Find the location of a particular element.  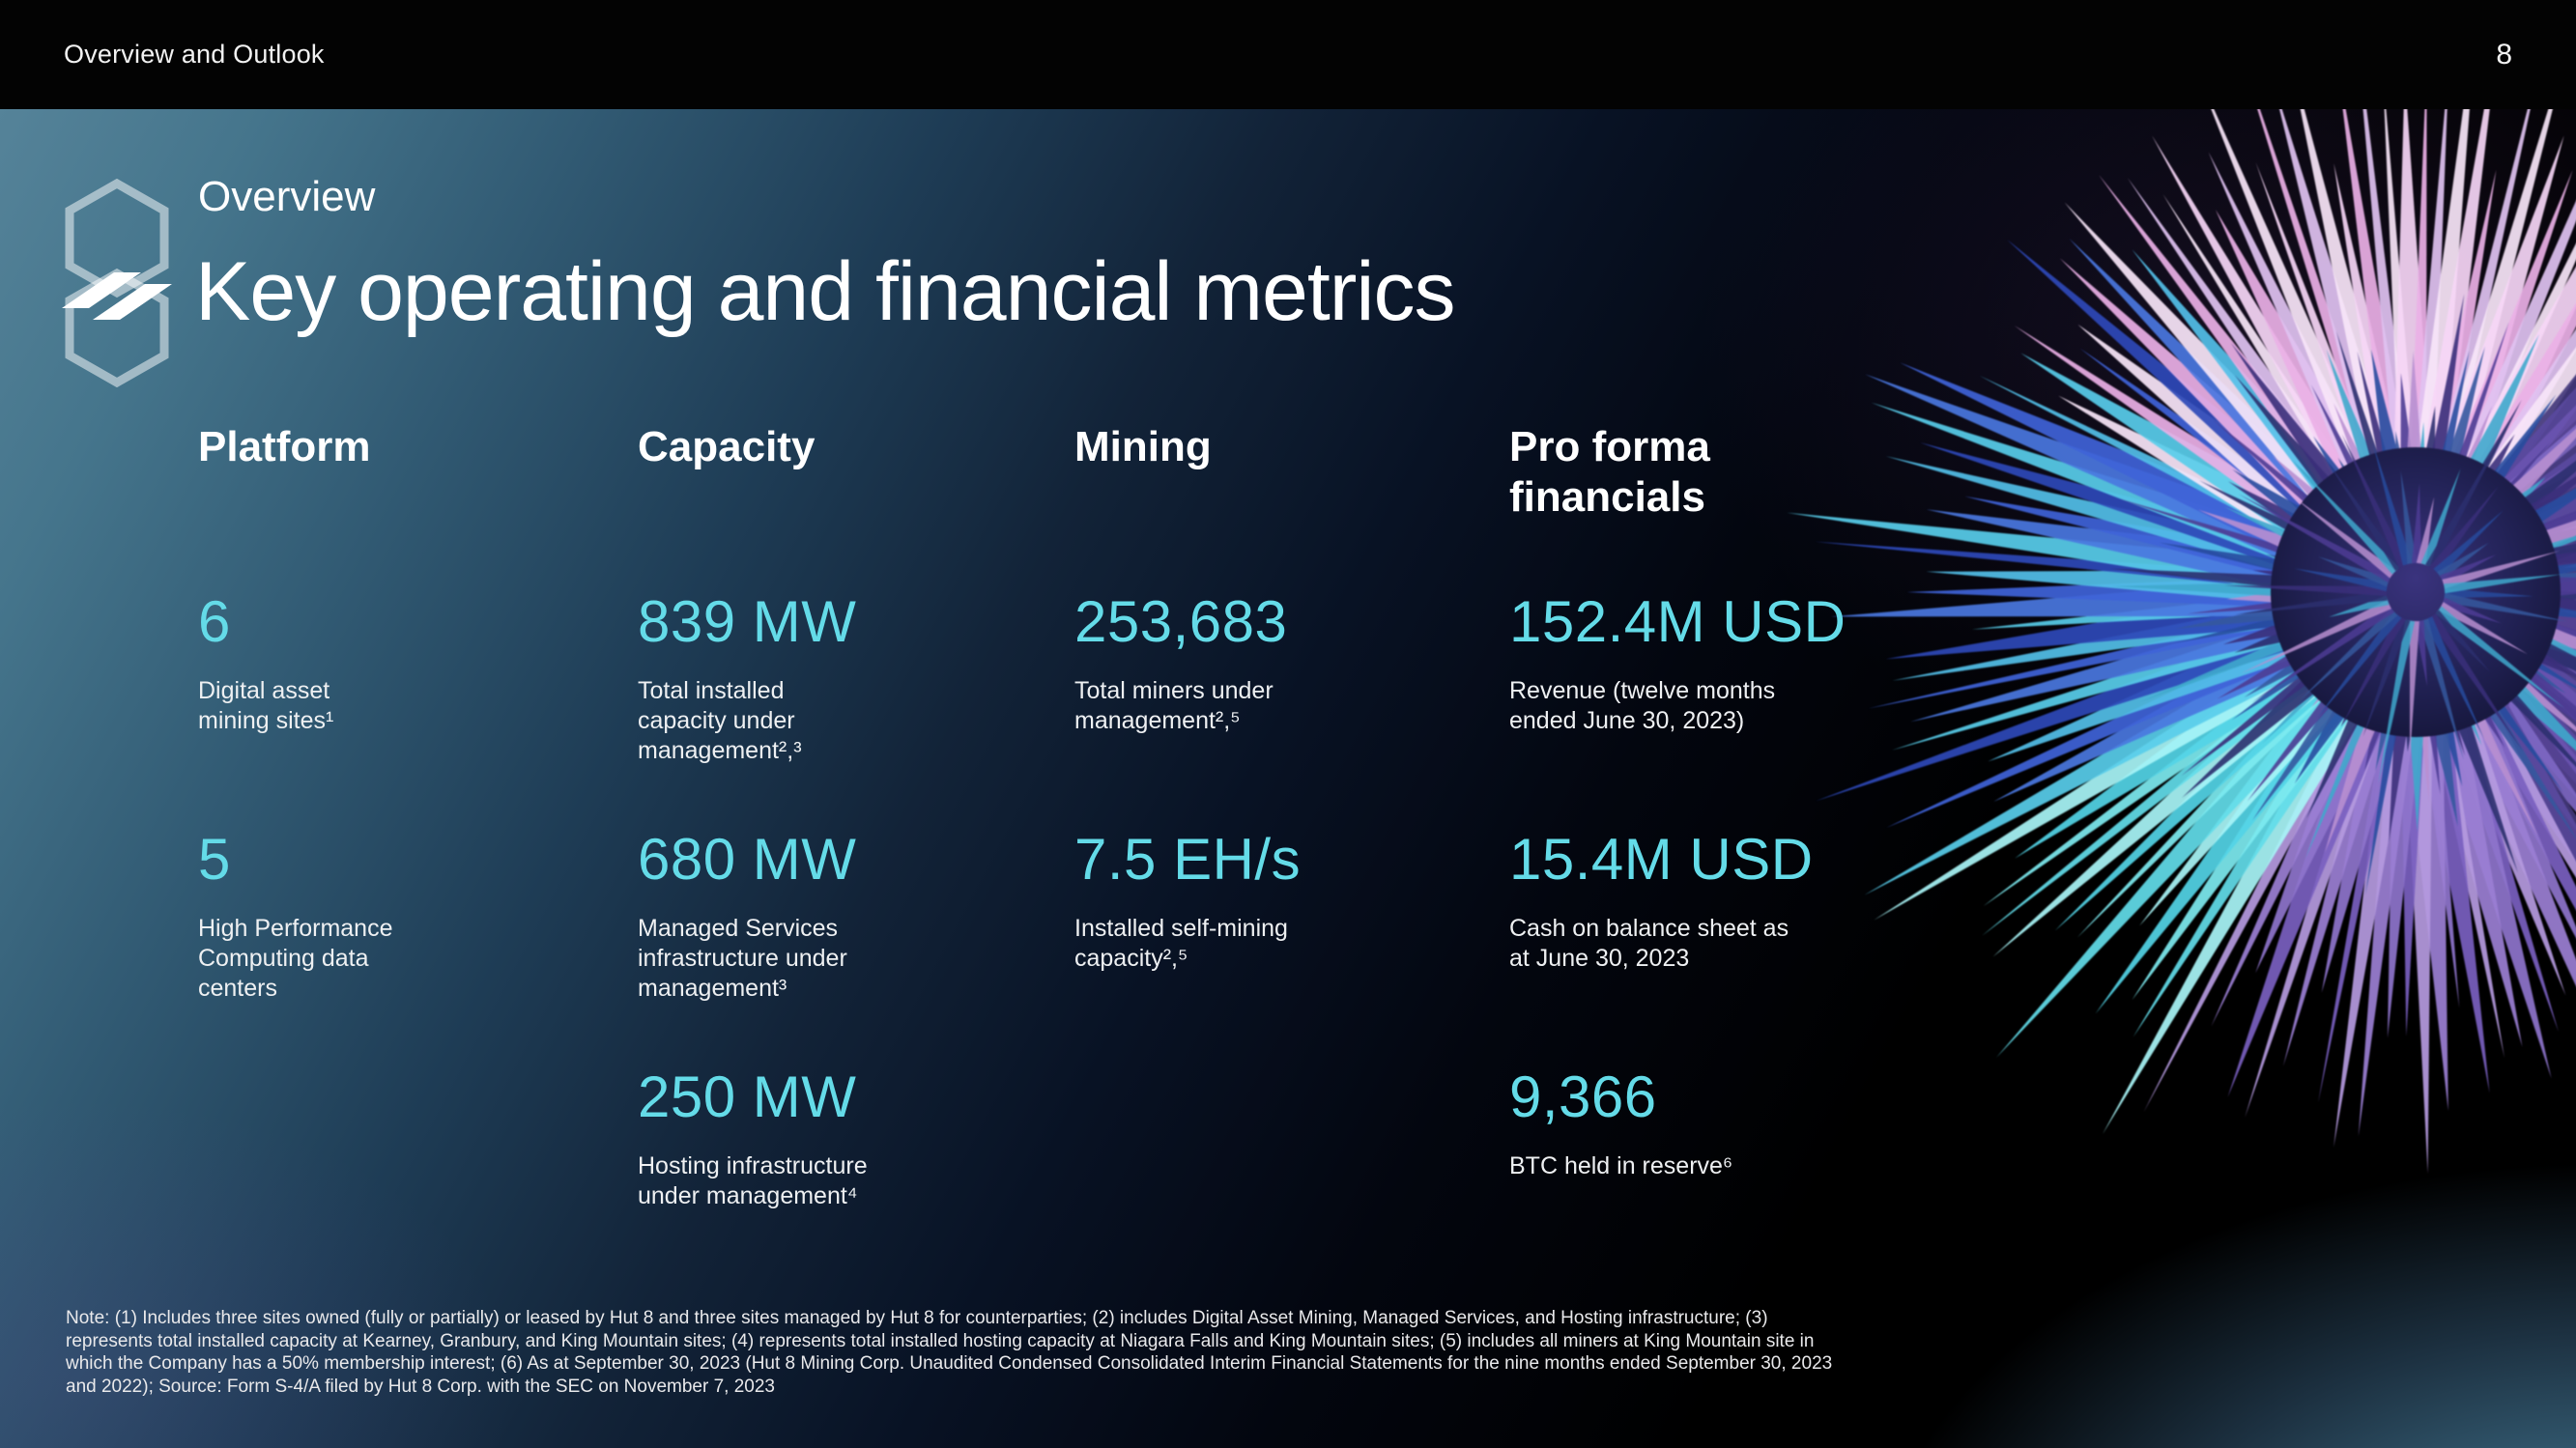

metric-value: 7.5 EH/s is located at coordinates (1188, 859).